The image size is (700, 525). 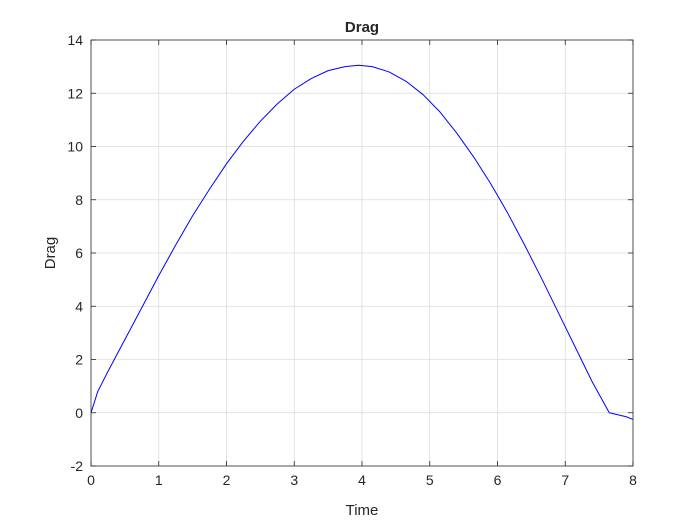 What do you see at coordinates (79, 200) in the screenshot?
I see `y-tick-label: 8` at bounding box center [79, 200].